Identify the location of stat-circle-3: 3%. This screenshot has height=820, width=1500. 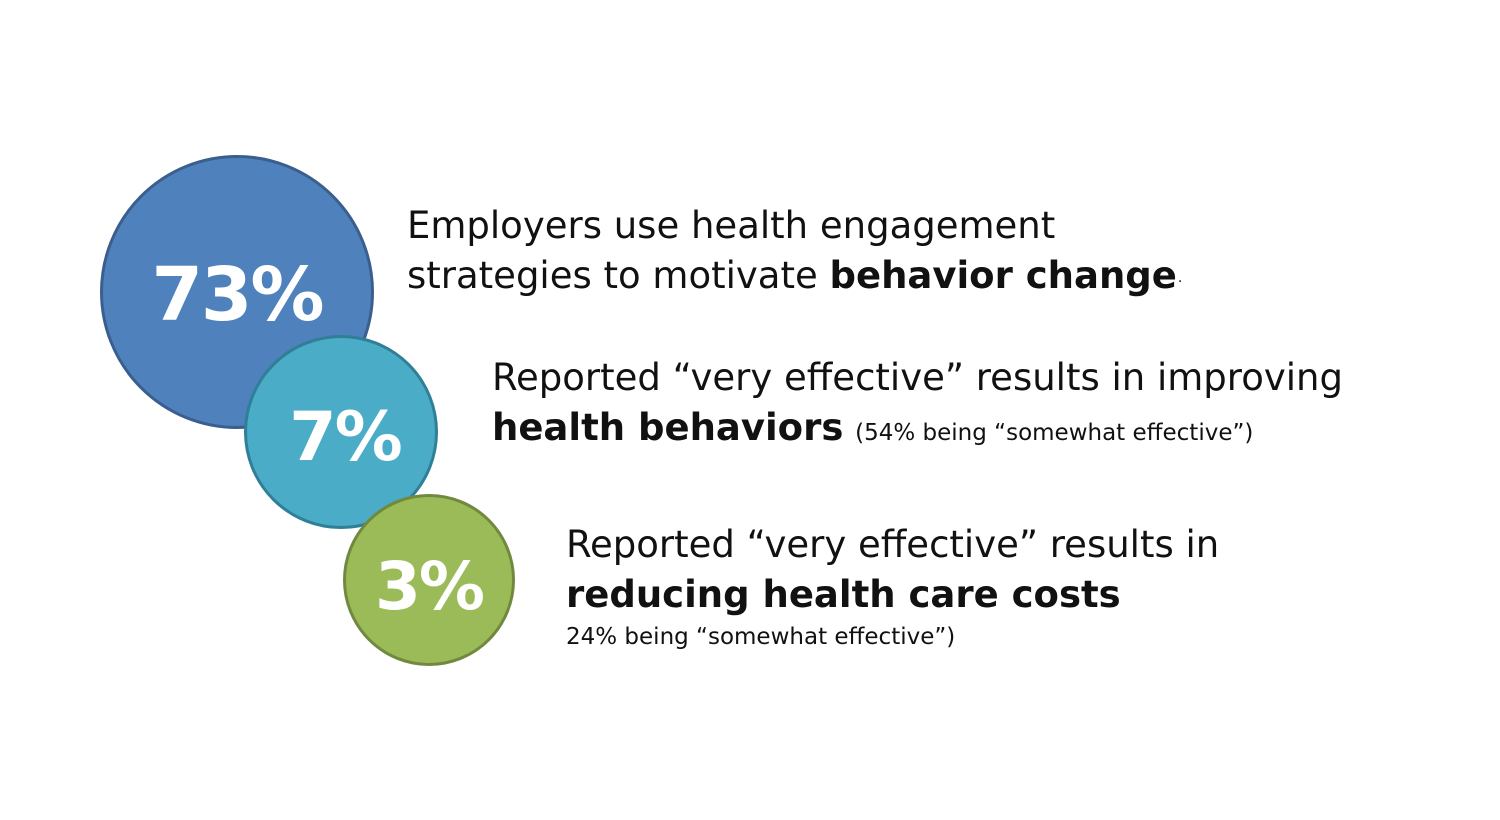
(429, 580).